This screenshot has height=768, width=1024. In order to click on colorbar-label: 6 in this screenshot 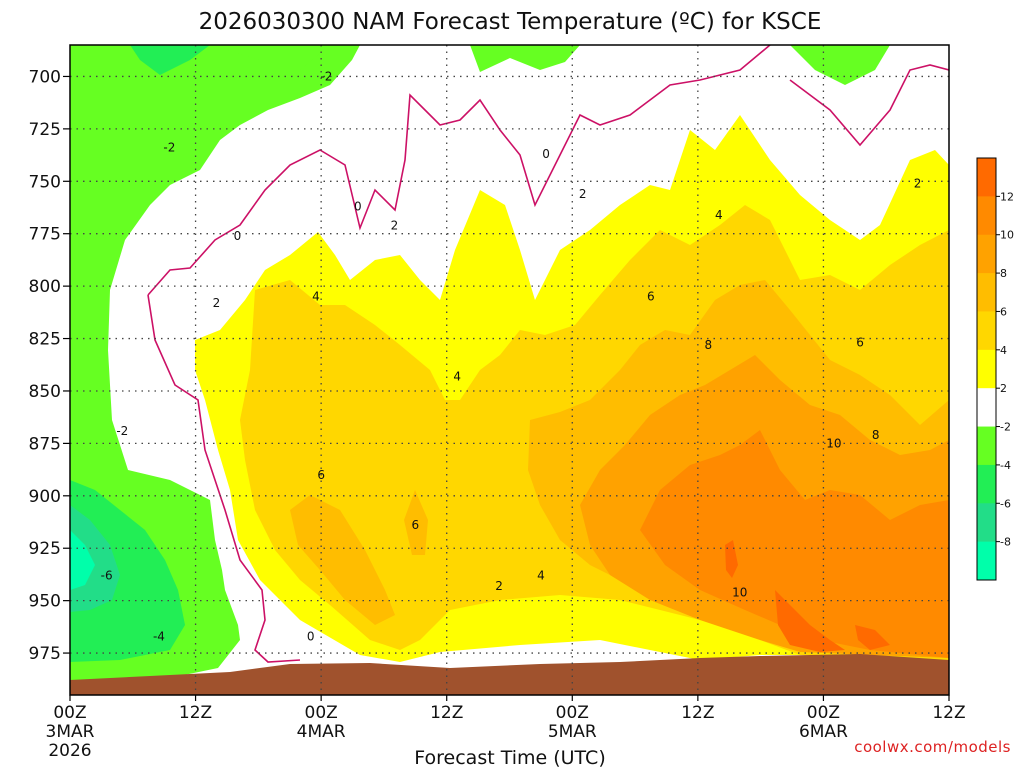, I will do `click(1003, 311)`.